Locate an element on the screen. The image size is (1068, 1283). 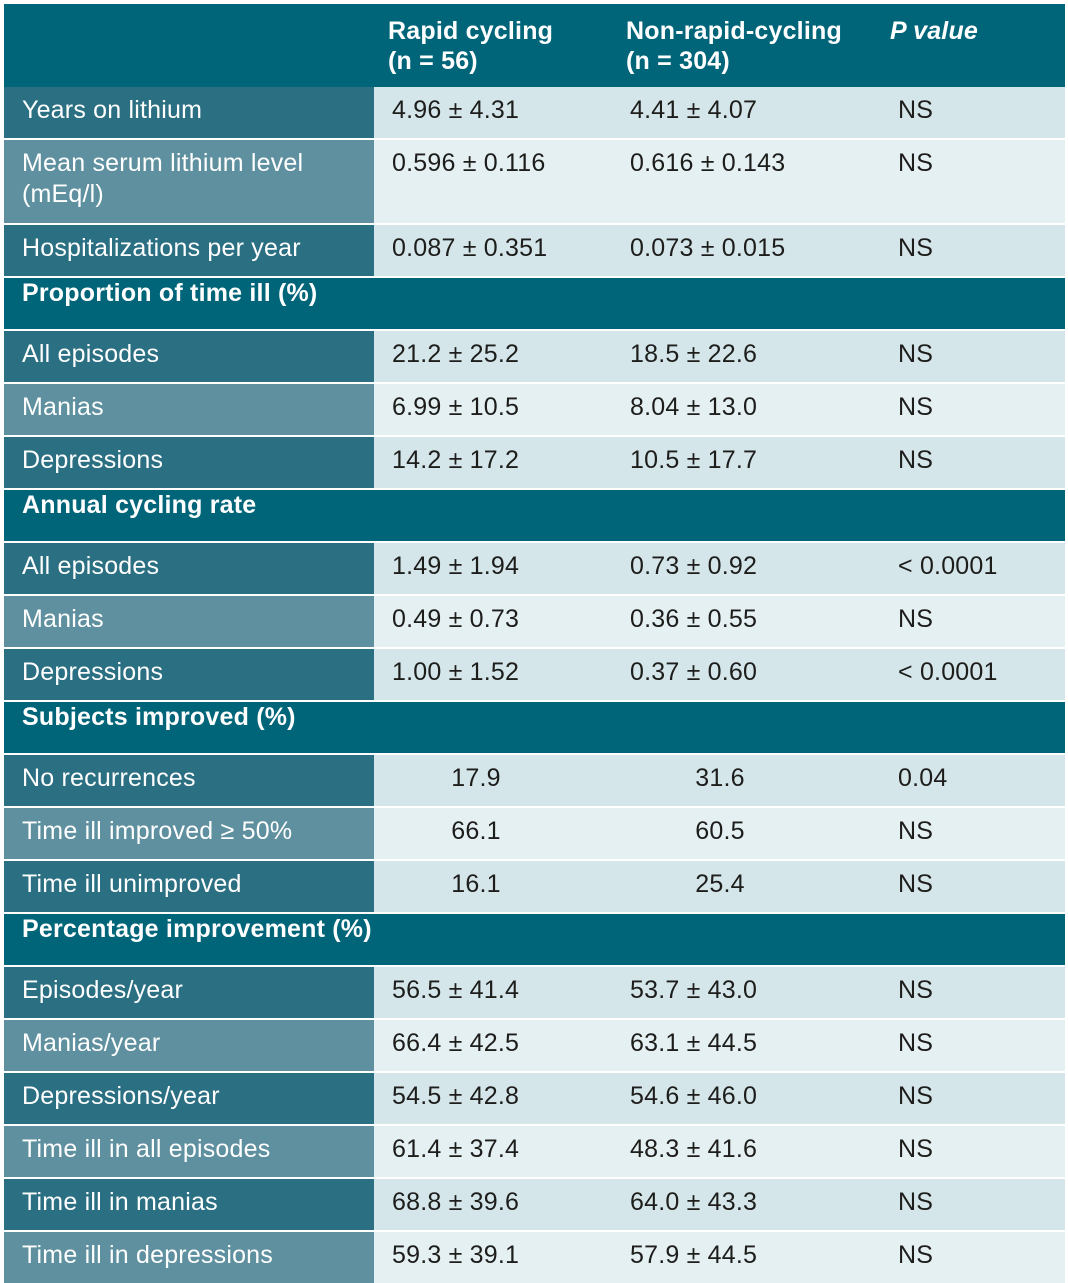
section-title: Subjects improved (%) is located at coordinates (159, 717).